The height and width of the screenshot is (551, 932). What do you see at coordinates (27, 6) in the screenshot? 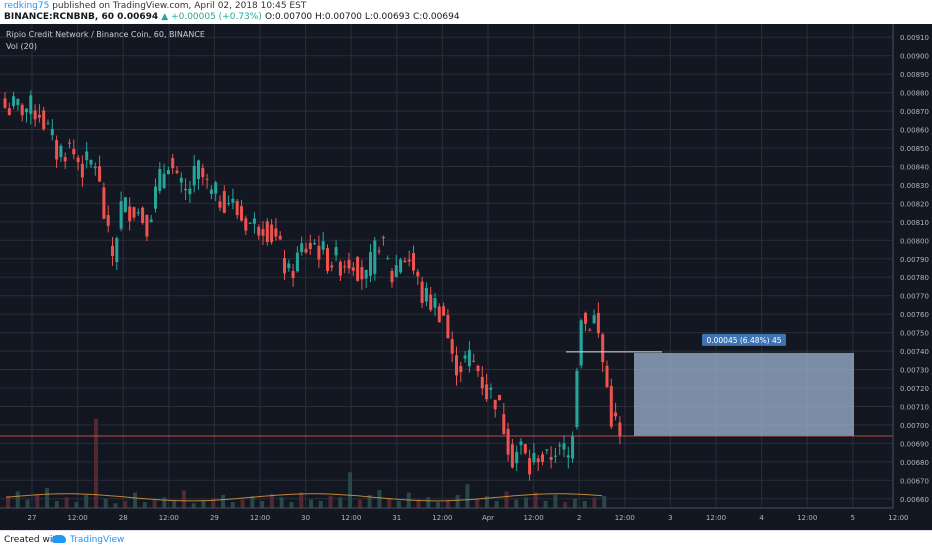
I see `author-link: redking75` at bounding box center [27, 6].